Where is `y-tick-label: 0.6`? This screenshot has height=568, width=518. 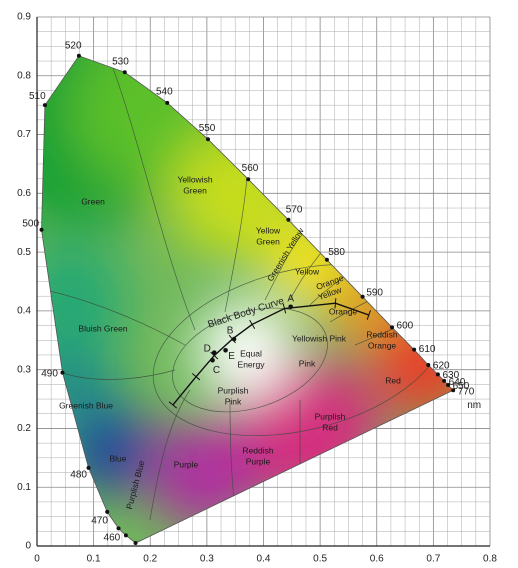 y-tick-label: 0.6 is located at coordinates (24, 193).